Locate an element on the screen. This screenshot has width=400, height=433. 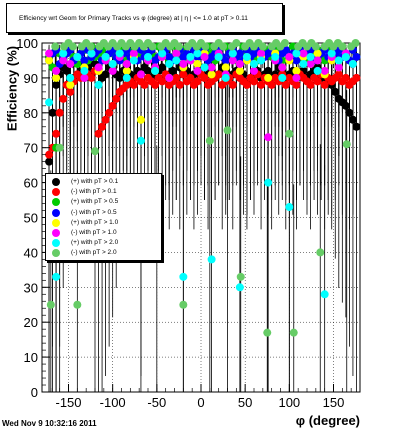
legend-label: (+) with pT > 0.1 is located at coordinates (95, 181).